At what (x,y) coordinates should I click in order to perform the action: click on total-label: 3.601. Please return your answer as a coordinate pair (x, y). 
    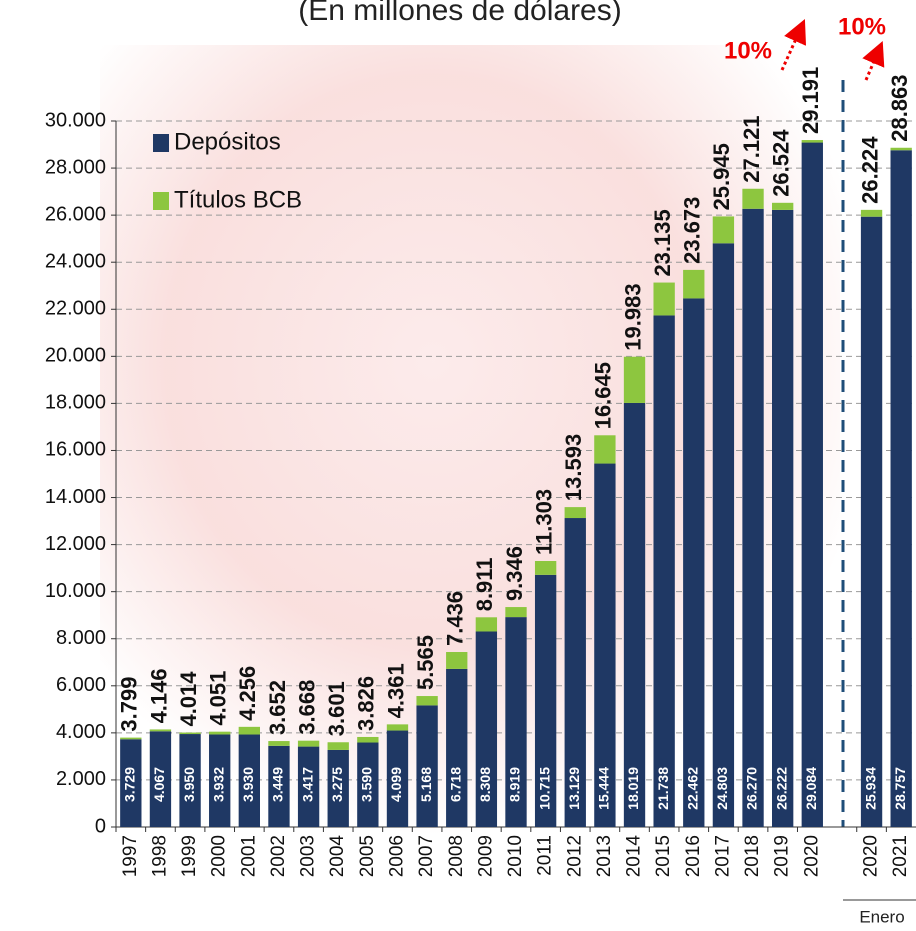
    Looking at the image, I should click on (336, 708).